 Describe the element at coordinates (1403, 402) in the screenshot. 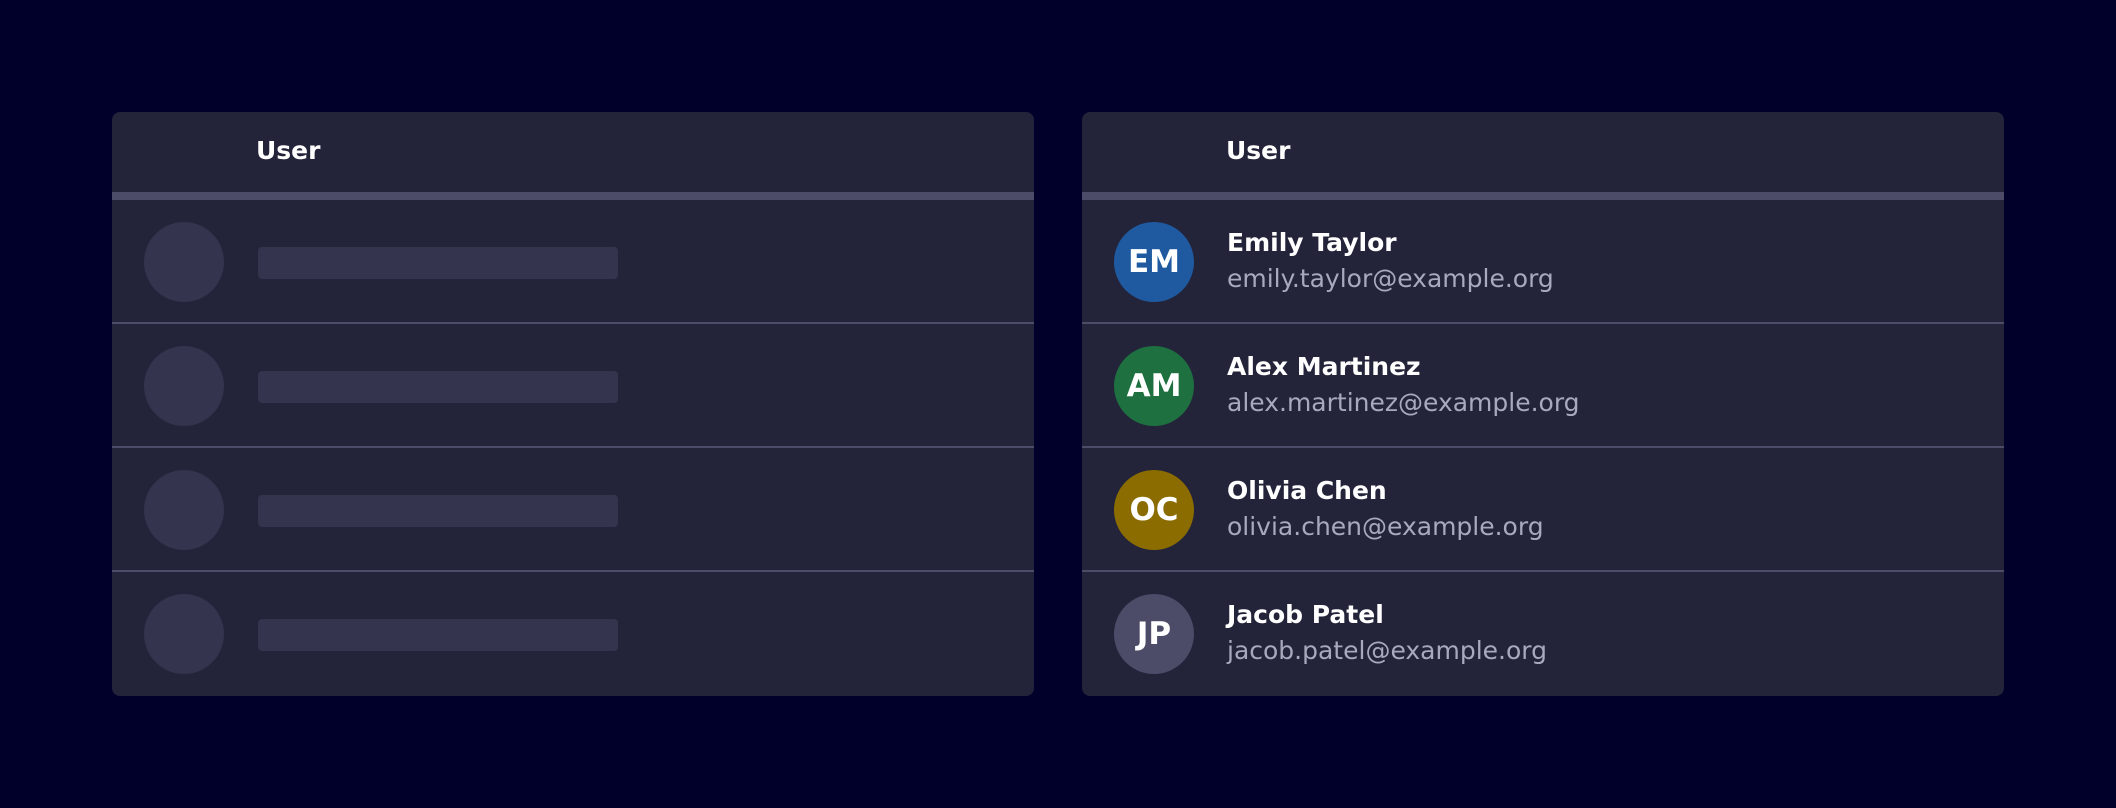

I see `user-email: alex.martinez@example.org` at that location.